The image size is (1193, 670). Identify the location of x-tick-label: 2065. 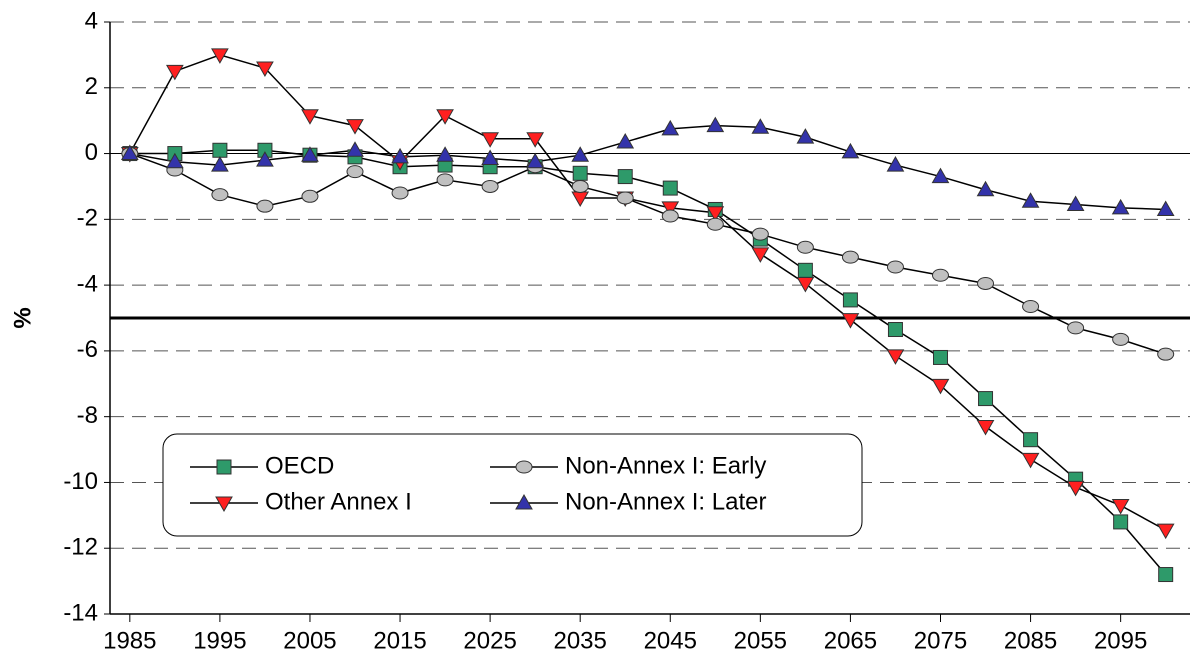
(850, 640).